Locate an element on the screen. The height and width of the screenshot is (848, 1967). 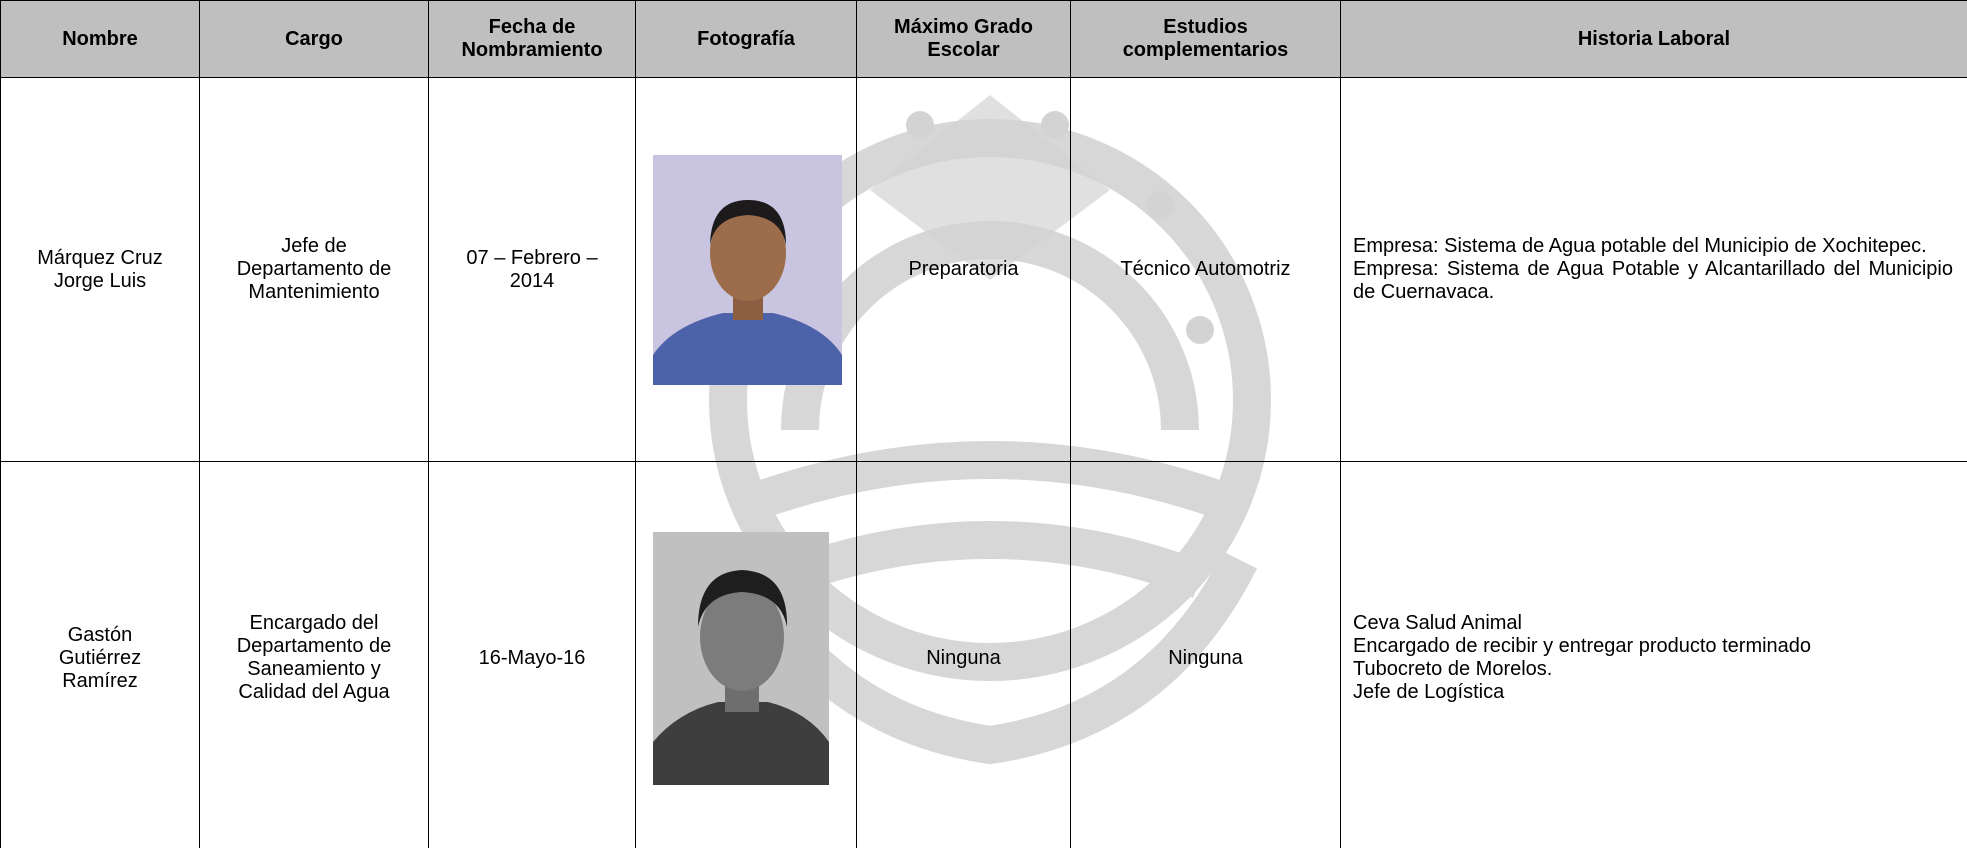
history-entry: Jefe de Logística is located at coordinates (1429, 692).